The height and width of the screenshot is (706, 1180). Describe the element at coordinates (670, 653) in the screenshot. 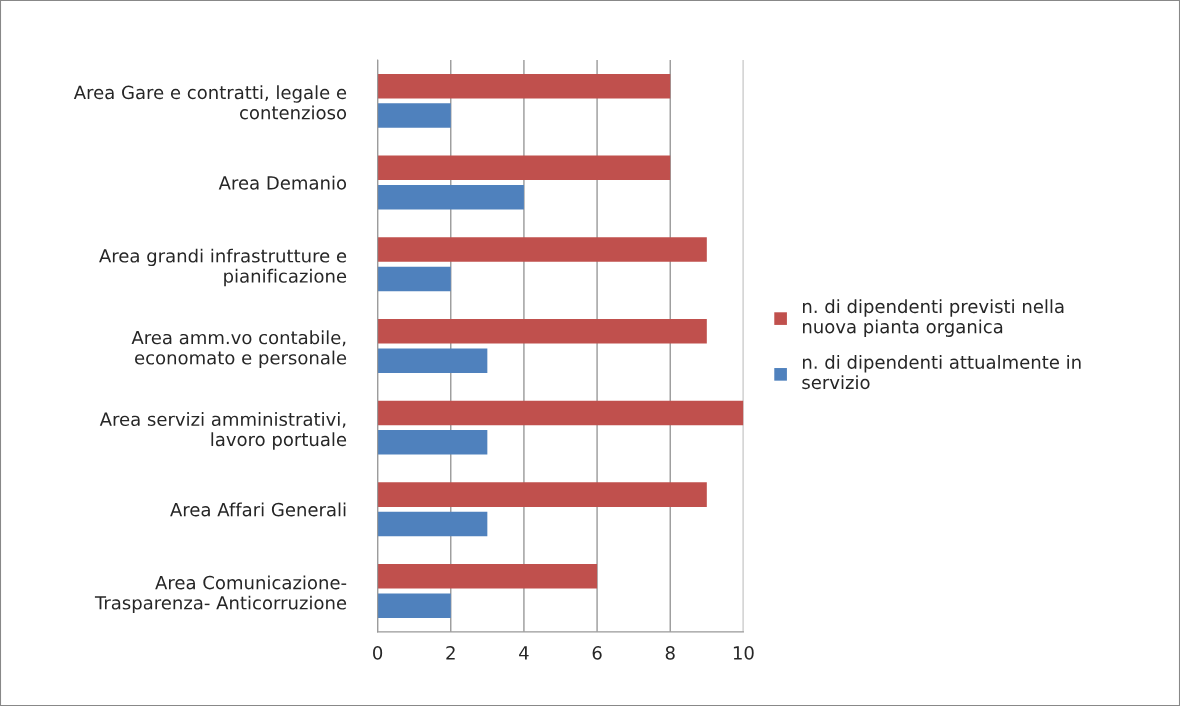

I see `x-tick-label: 8` at that location.